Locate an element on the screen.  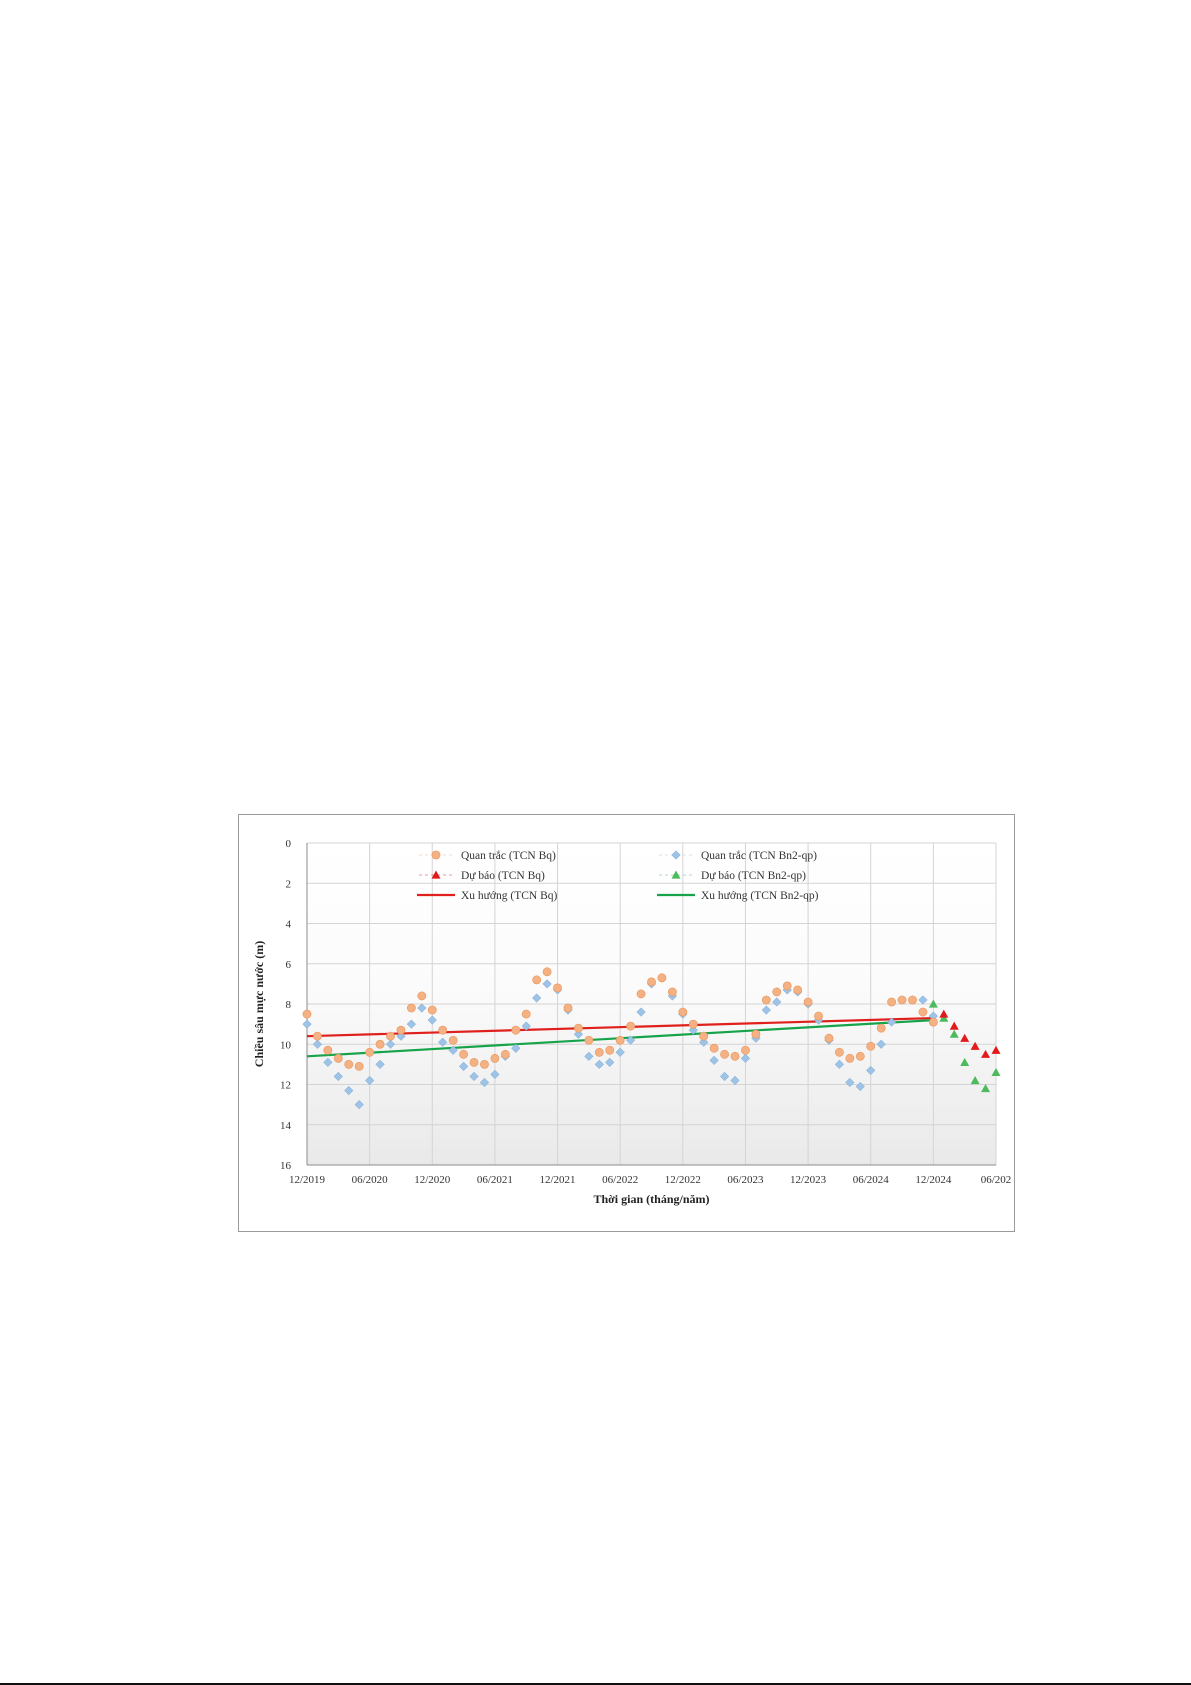
legend-item: Xu hướng (TCN Bq) is located at coordinates (487, 896).